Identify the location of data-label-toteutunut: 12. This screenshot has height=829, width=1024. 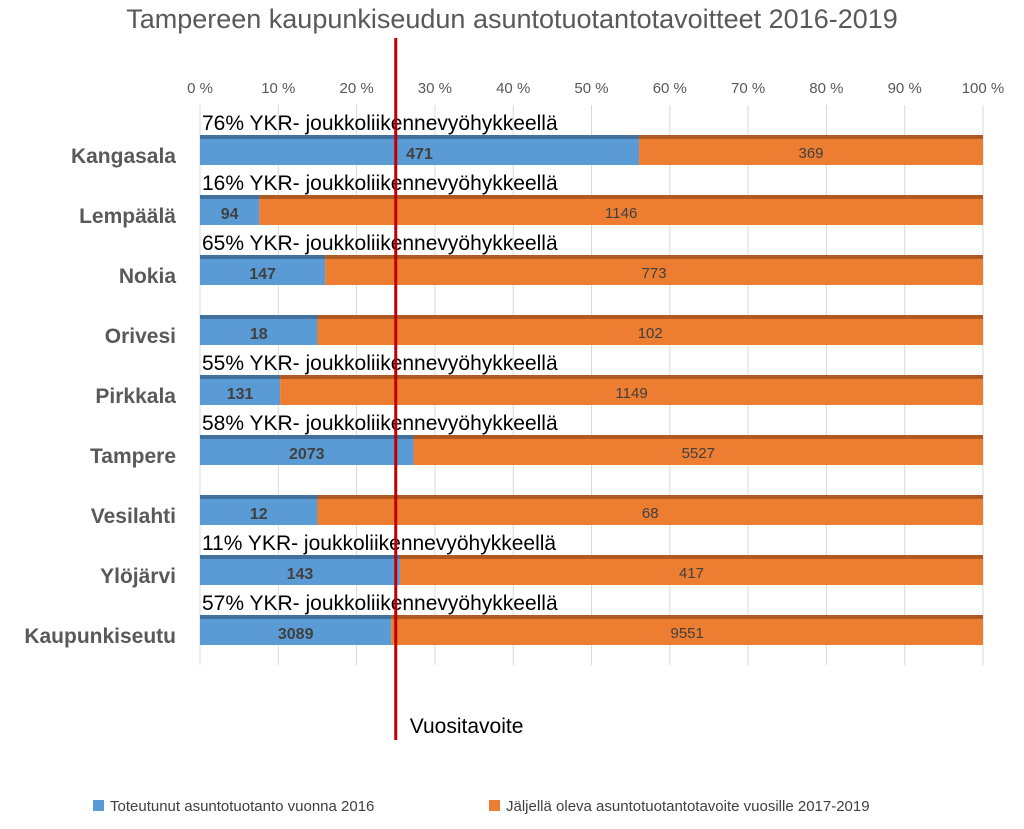
(259, 514).